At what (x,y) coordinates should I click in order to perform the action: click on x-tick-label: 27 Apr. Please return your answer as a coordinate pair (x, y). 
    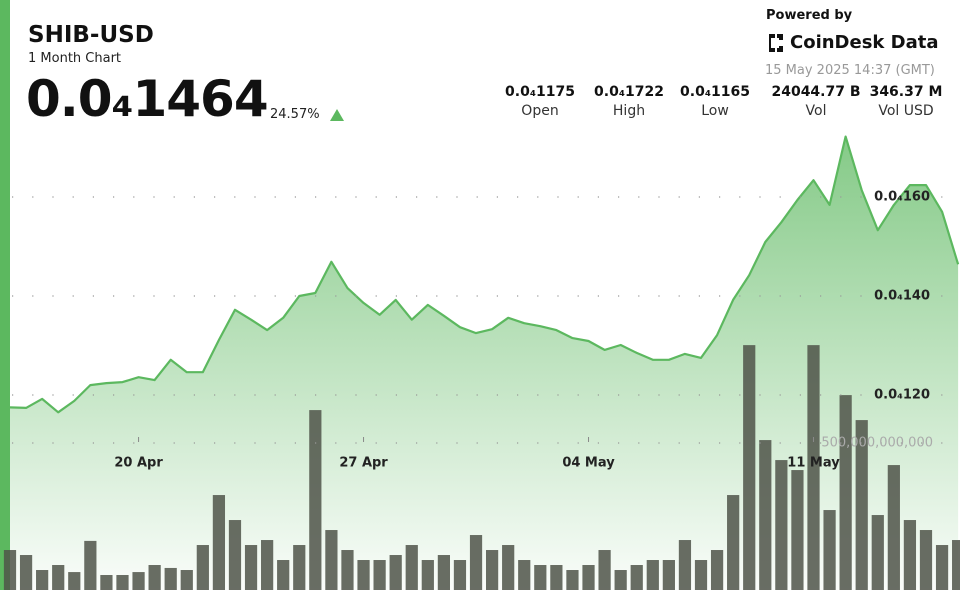
    Looking at the image, I should click on (363, 463).